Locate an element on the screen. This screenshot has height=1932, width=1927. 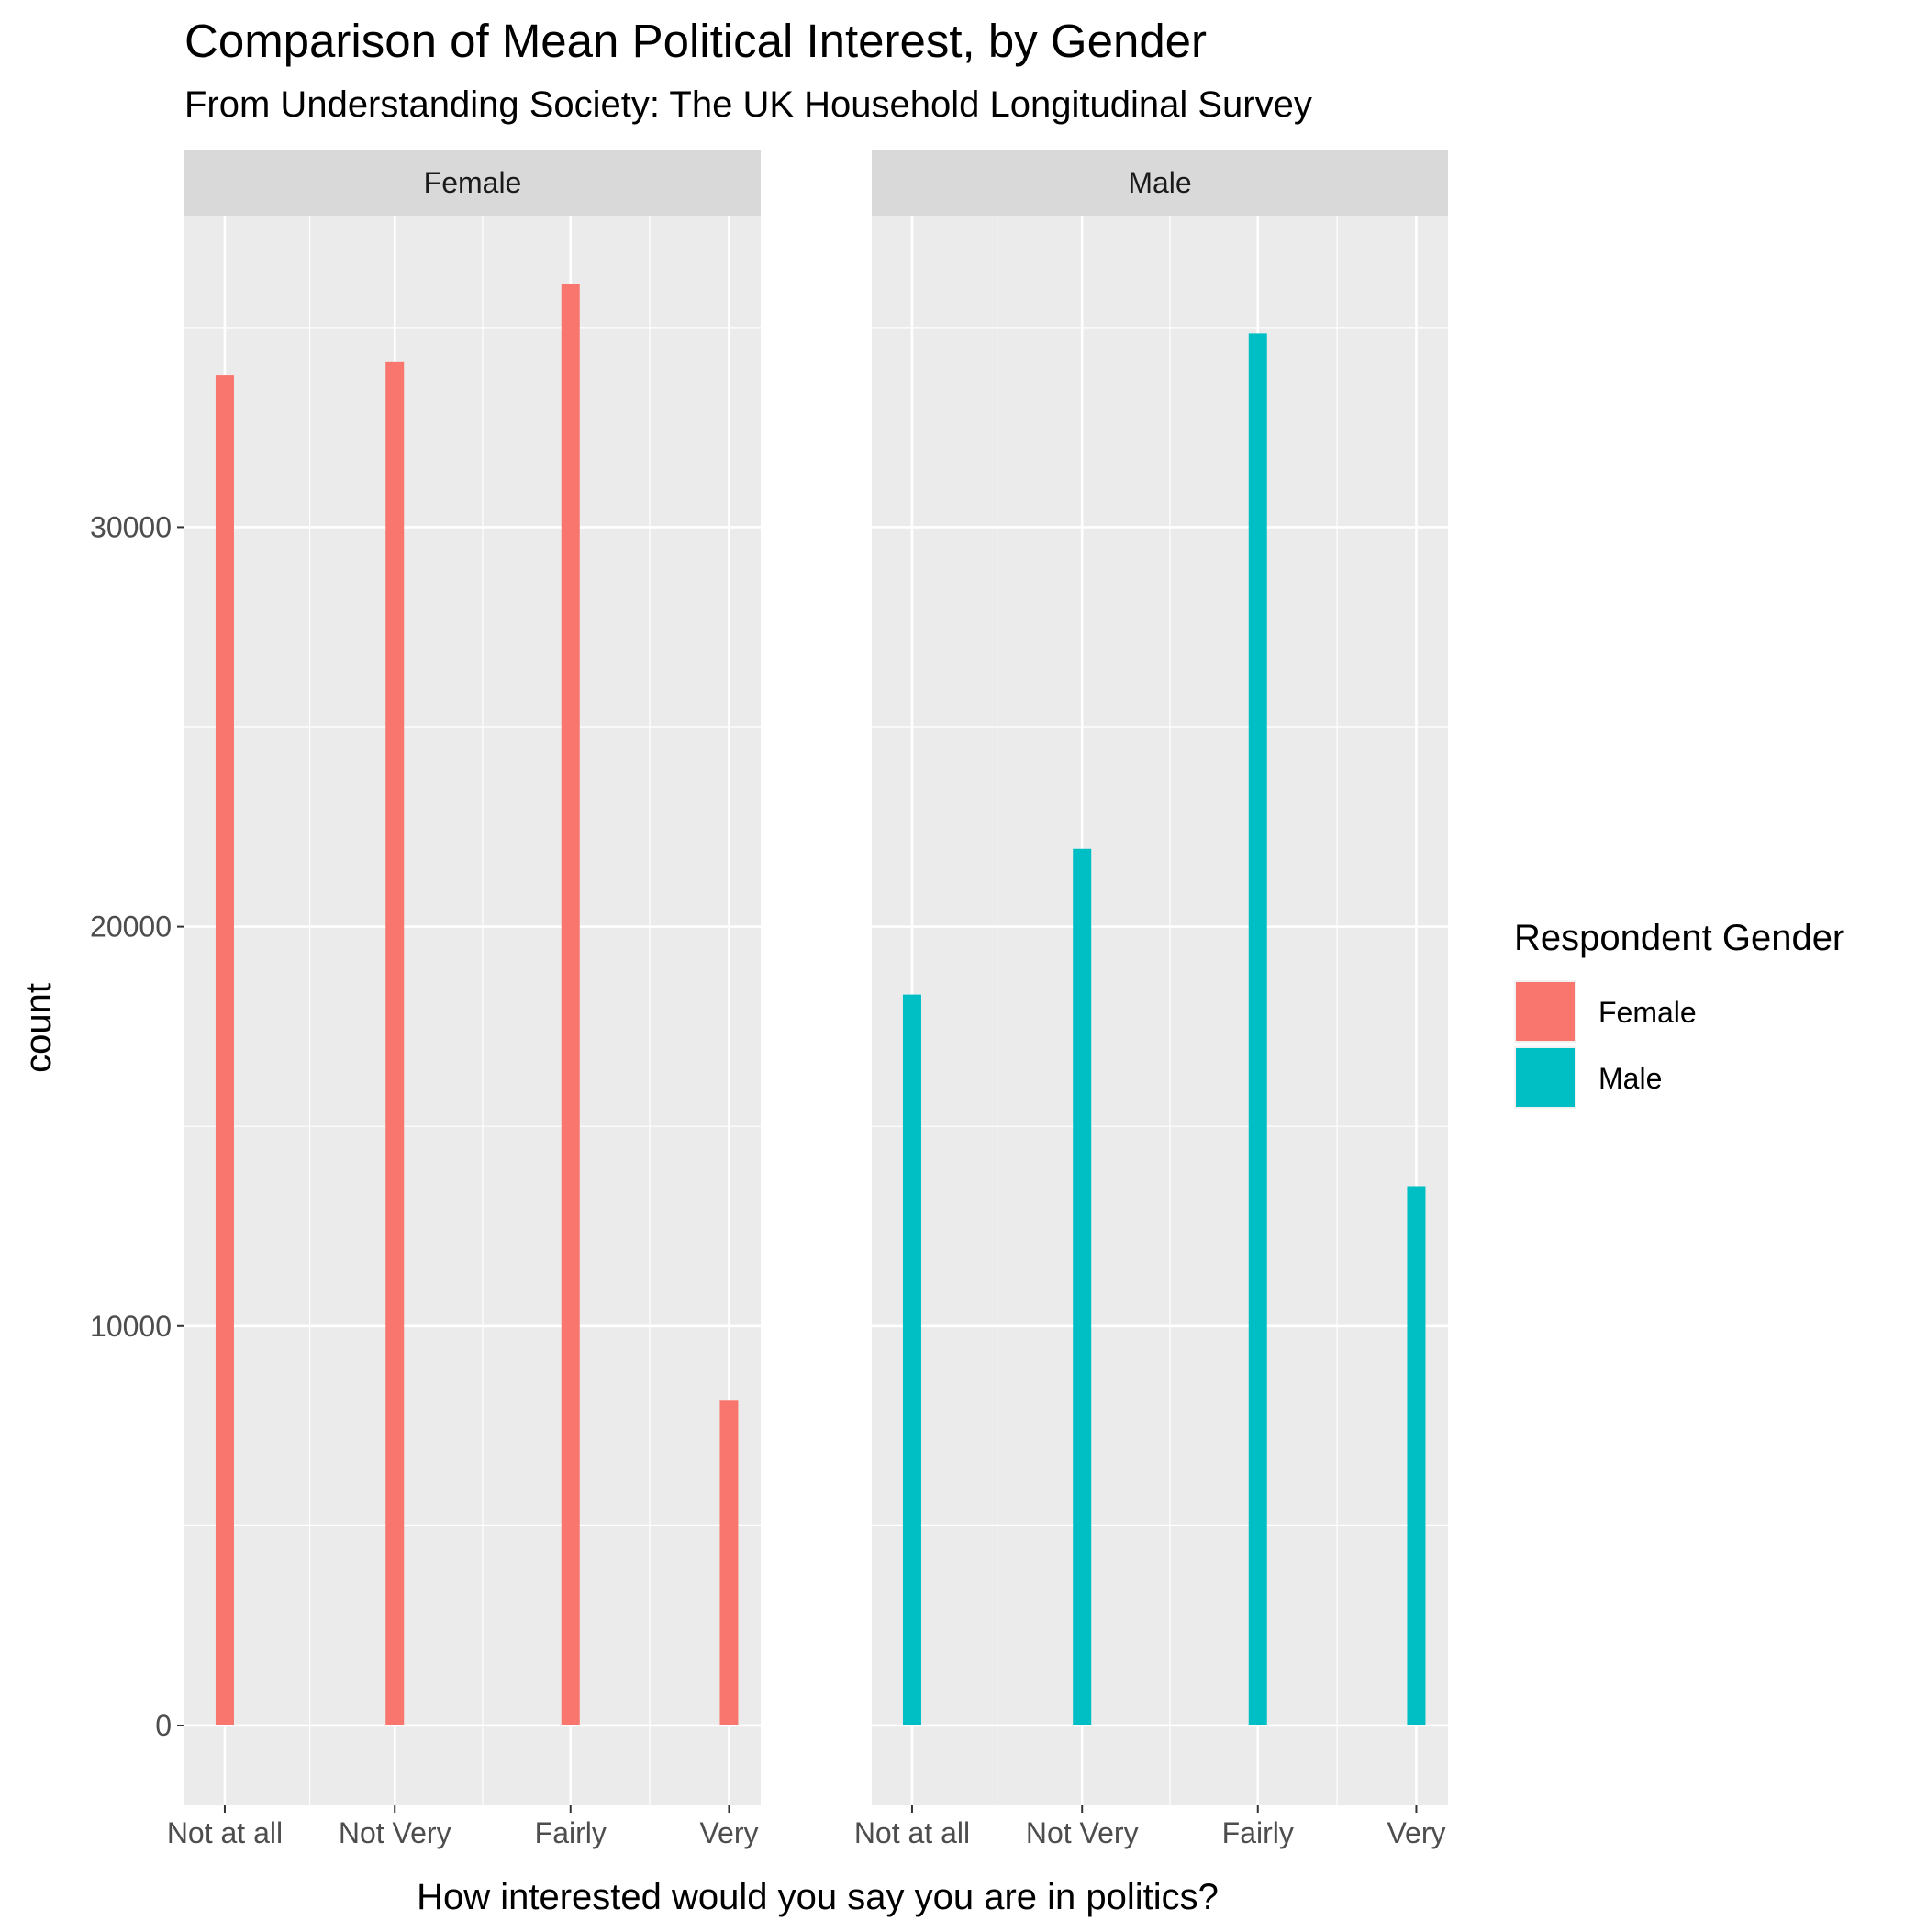
facet-label: Female is located at coordinates (473, 182).